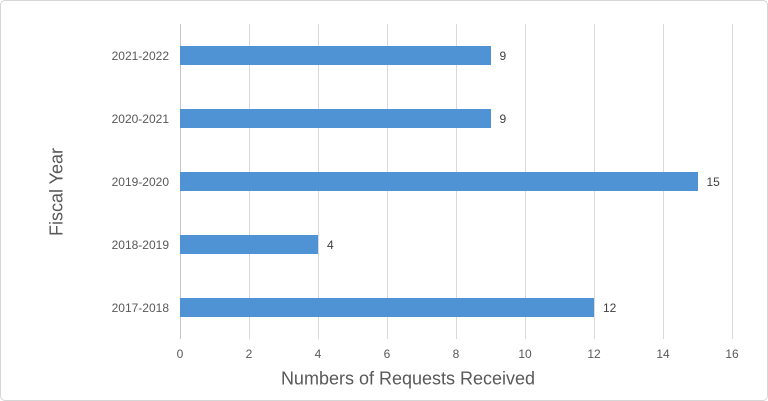  What do you see at coordinates (335, 118) in the screenshot?
I see `bar-2020-2021` at bounding box center [335, 118].